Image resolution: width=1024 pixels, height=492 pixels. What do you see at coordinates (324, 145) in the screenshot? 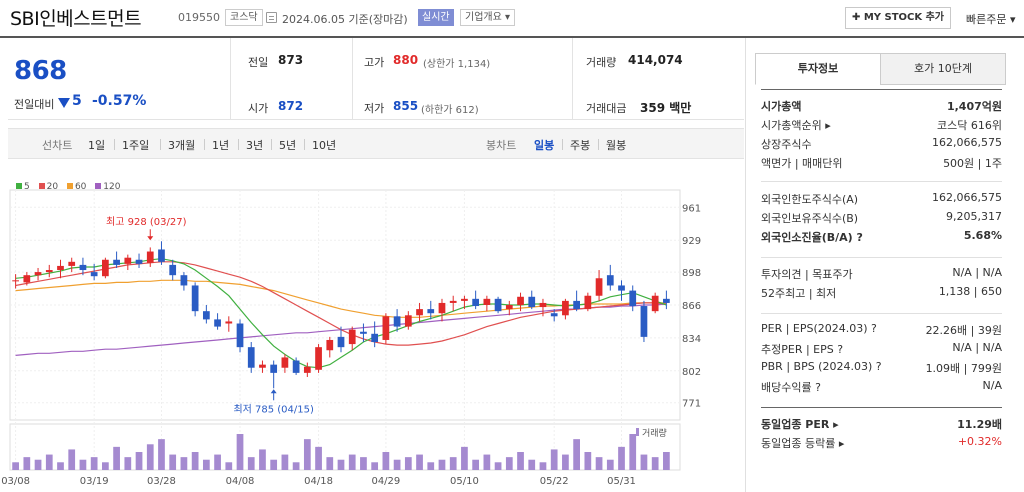
I see `period-10y: 10년` at bounding box center [324, 145].